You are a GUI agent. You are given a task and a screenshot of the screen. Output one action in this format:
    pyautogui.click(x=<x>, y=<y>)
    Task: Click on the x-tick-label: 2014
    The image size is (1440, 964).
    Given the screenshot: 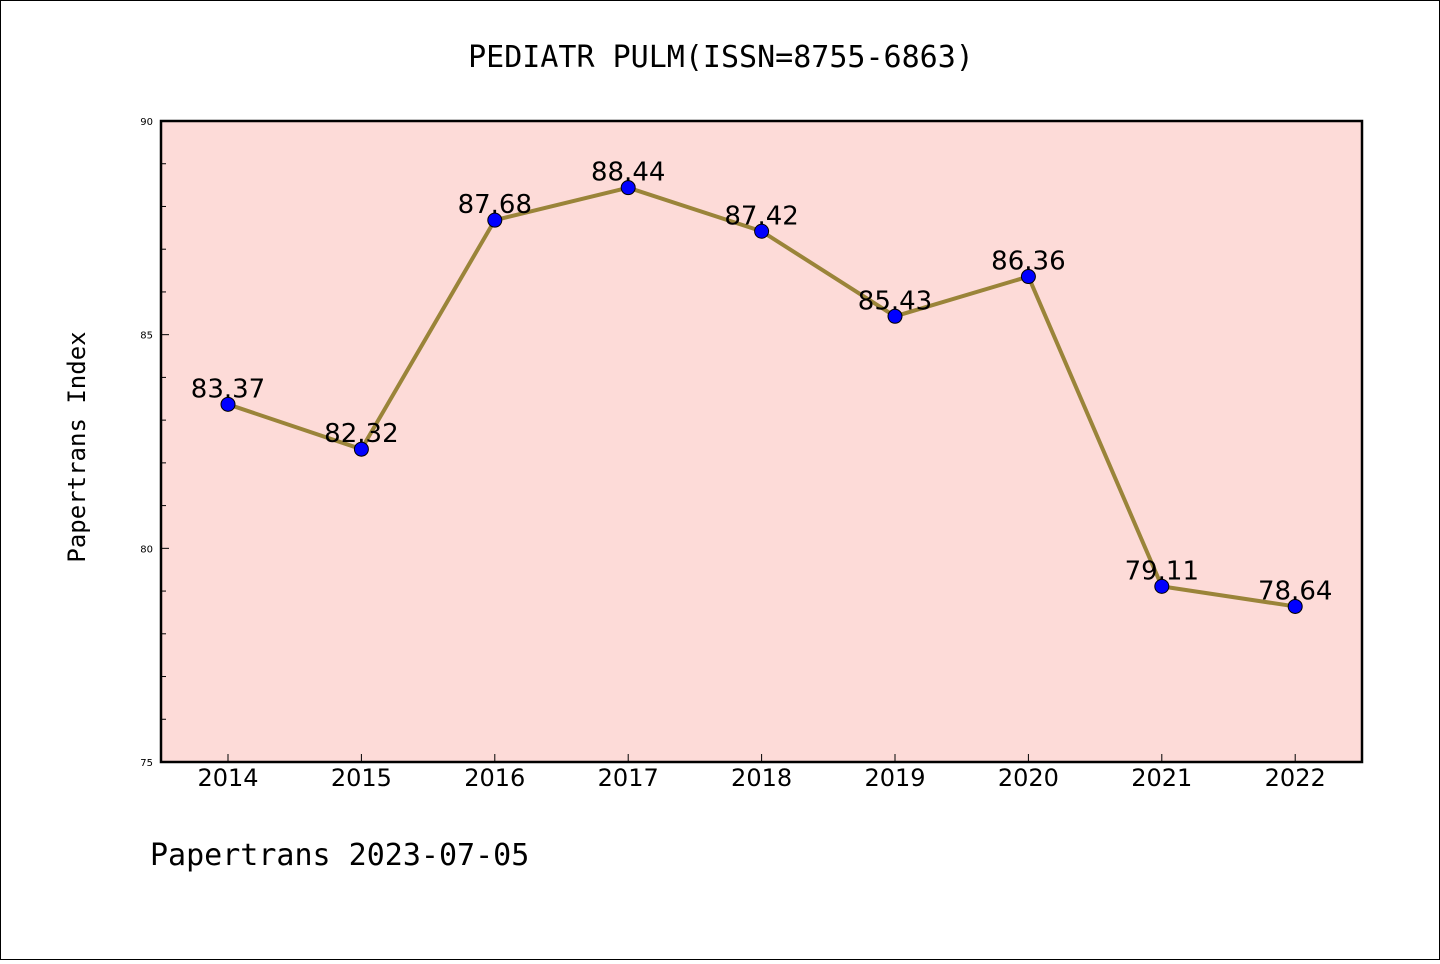 What is the action you would take?
    pyautogui.click(x=227, y=778)
    